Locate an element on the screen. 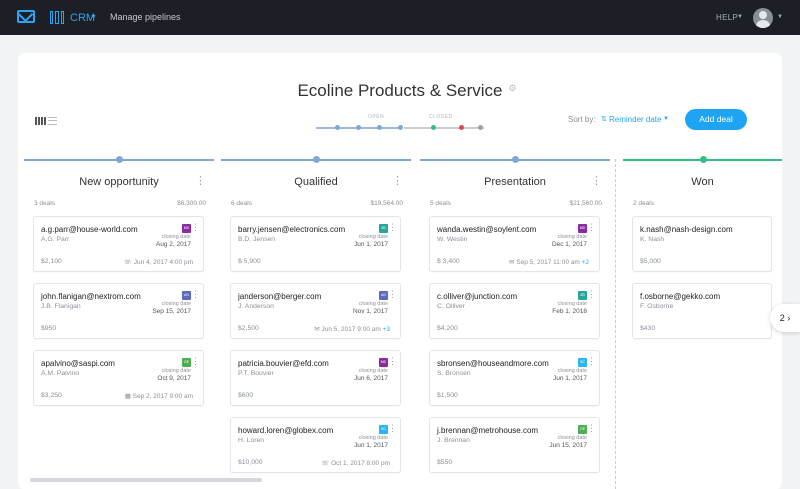  deal-email: patricia.bouvier@efd.com is located at coordinates (283, 363).